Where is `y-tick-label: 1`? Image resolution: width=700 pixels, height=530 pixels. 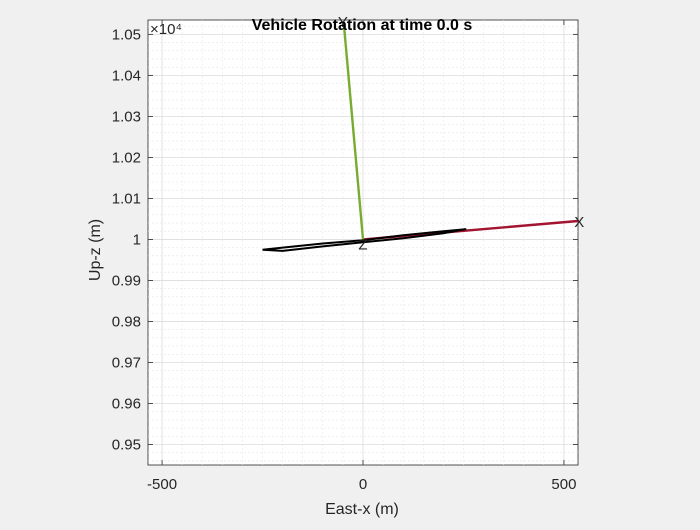
y-tick-label: 1 is located at coordinates (137, 239).